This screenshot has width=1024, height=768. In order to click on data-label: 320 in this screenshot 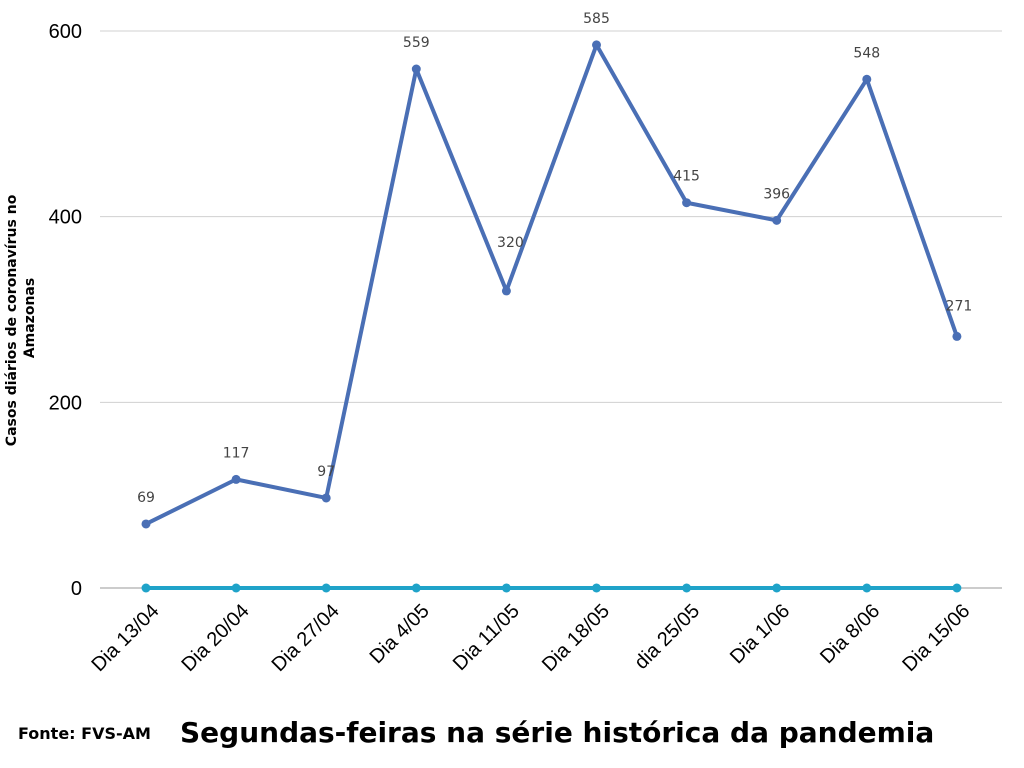, I will do `click(510, 243)`.